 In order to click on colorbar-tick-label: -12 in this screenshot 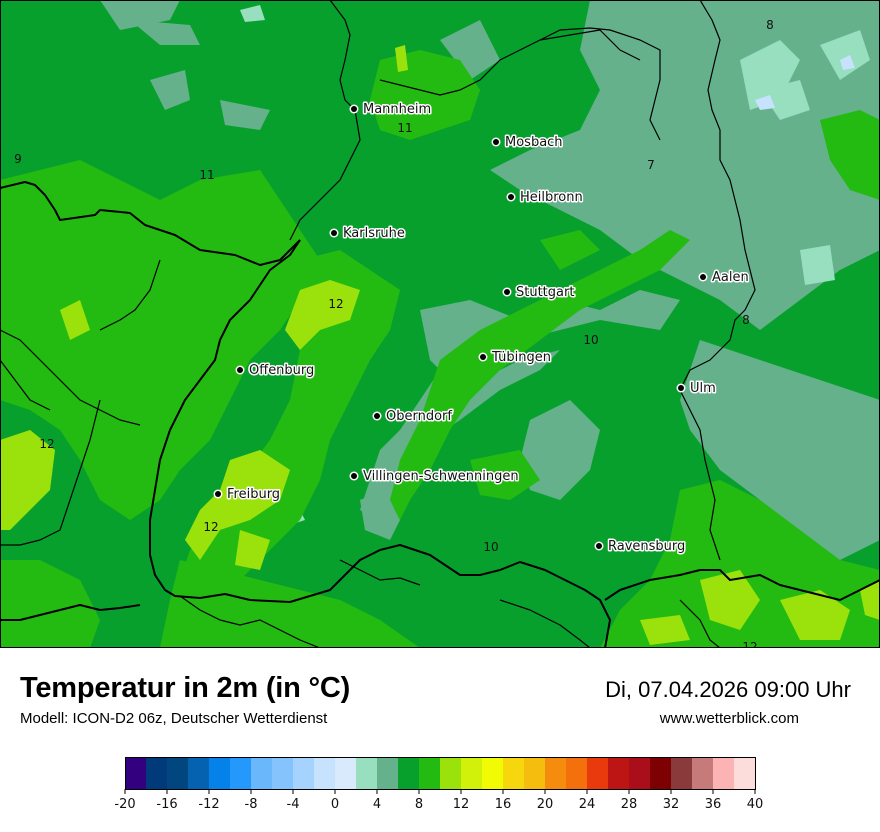, I will do `click(208, 804)`.